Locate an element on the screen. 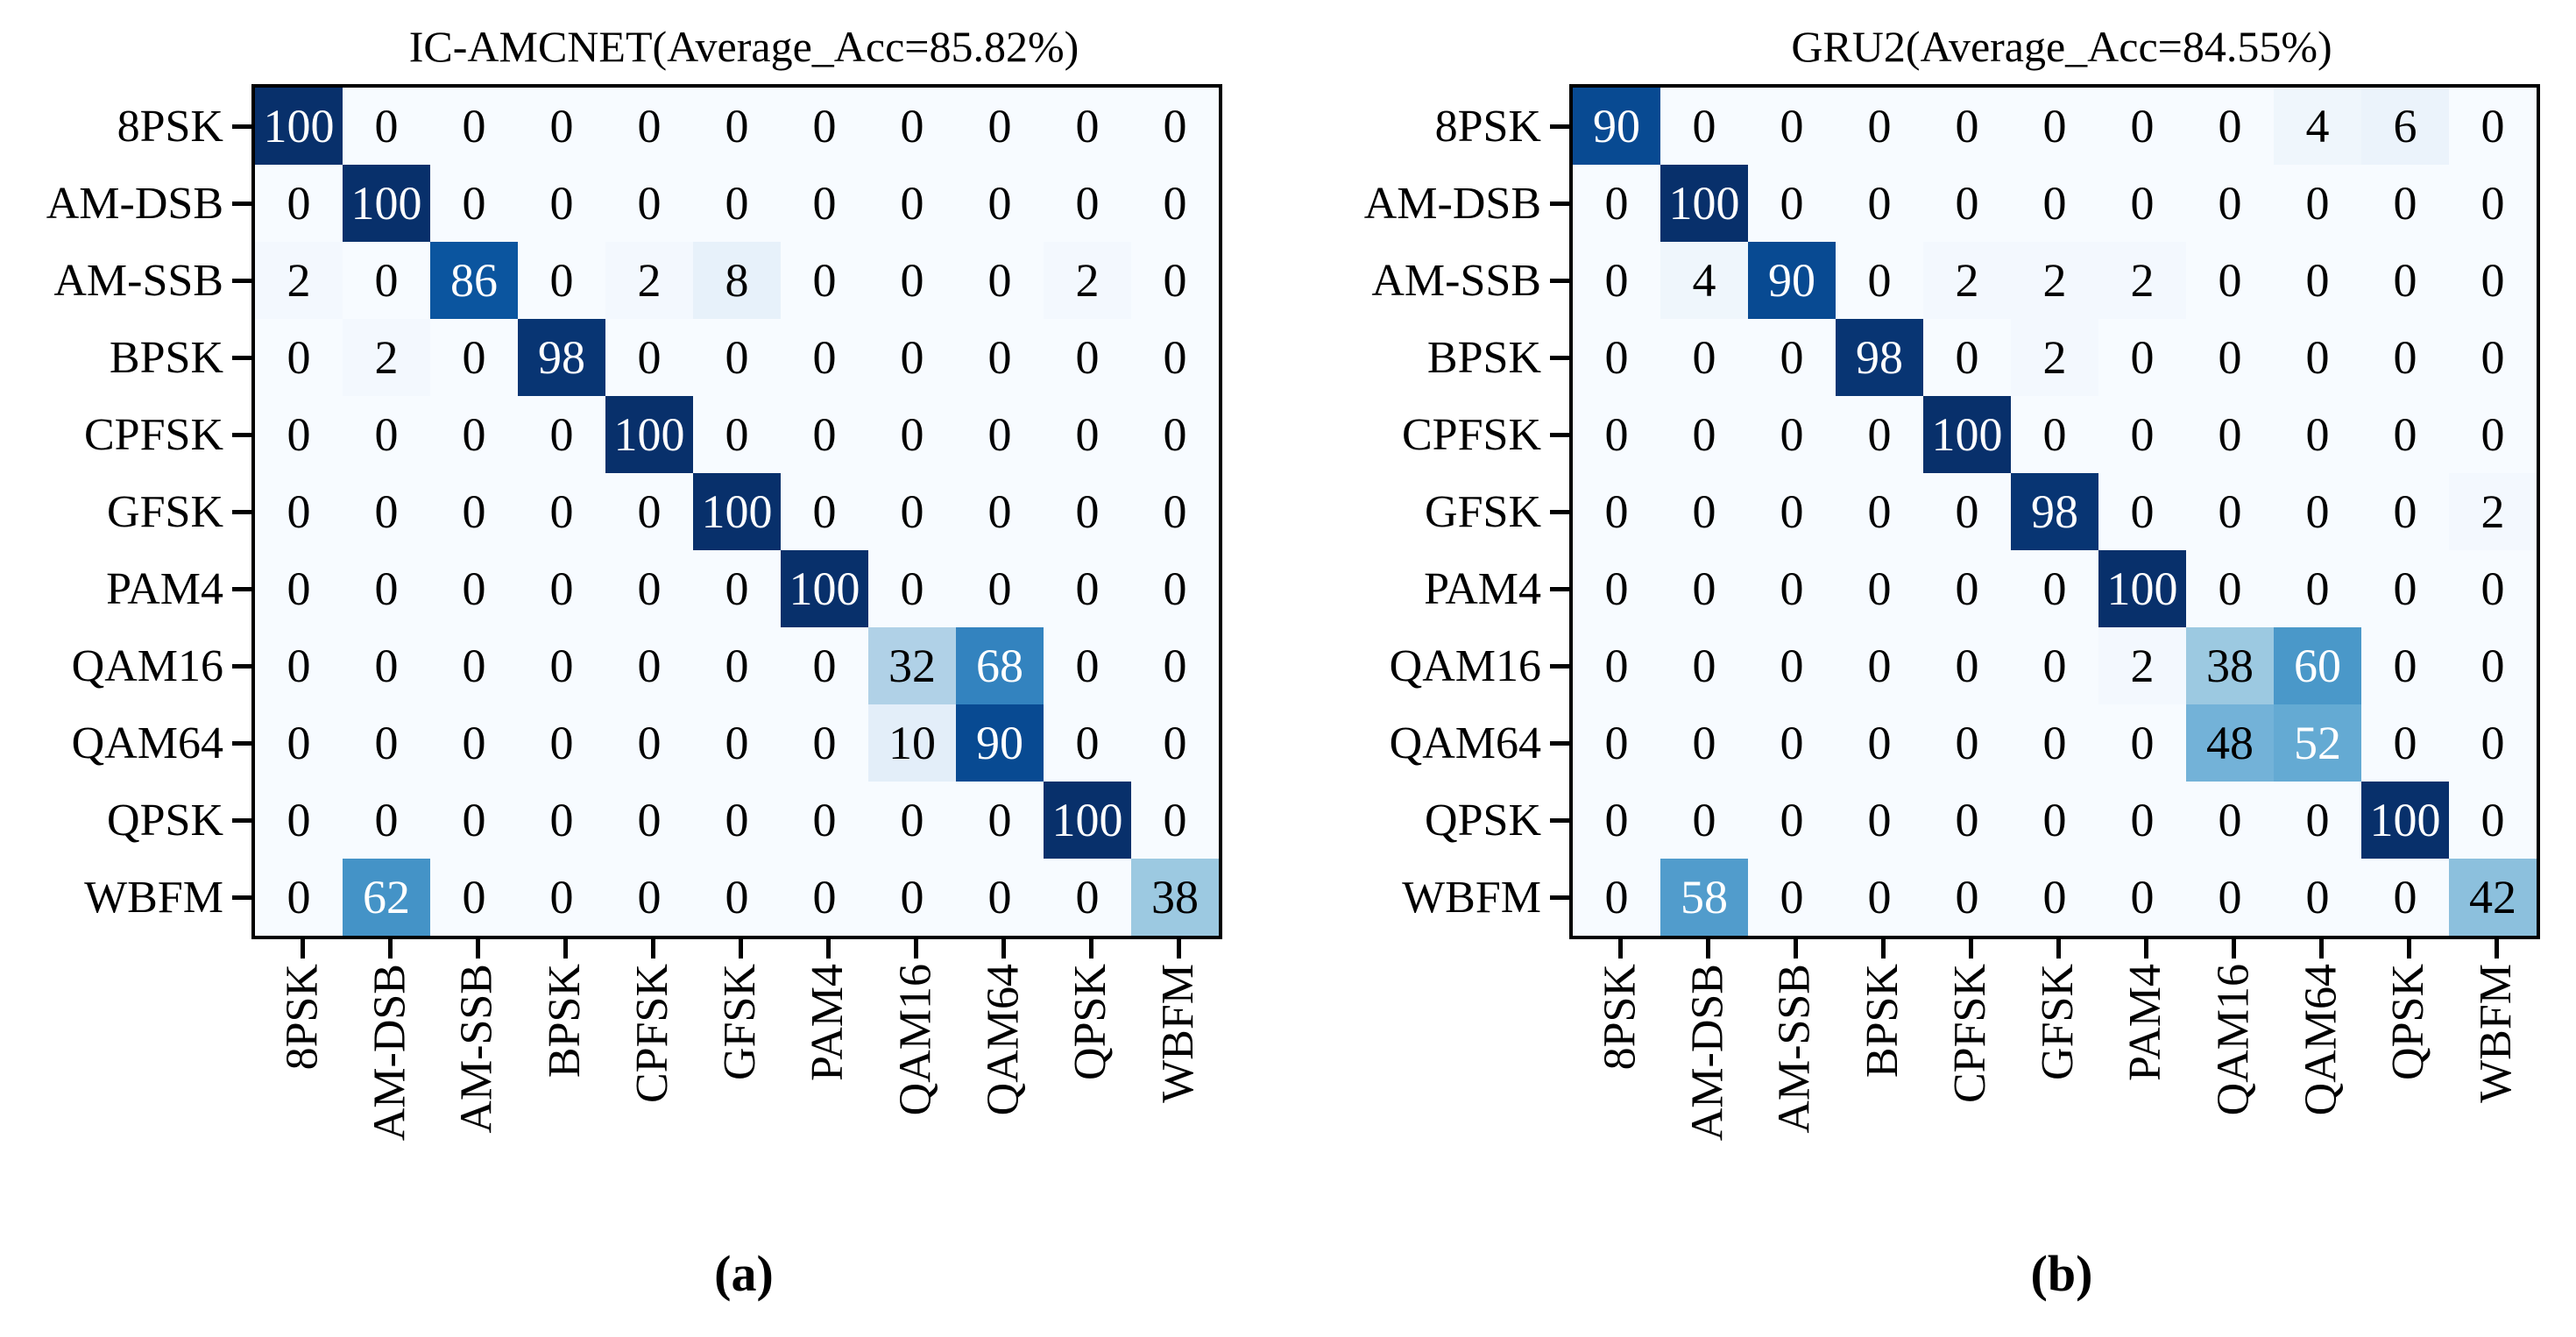 Image resolution: width=2576 pixels, height=1337 pixels. y-tick-label: AM-SSB is located at coordinates (1456, 280).